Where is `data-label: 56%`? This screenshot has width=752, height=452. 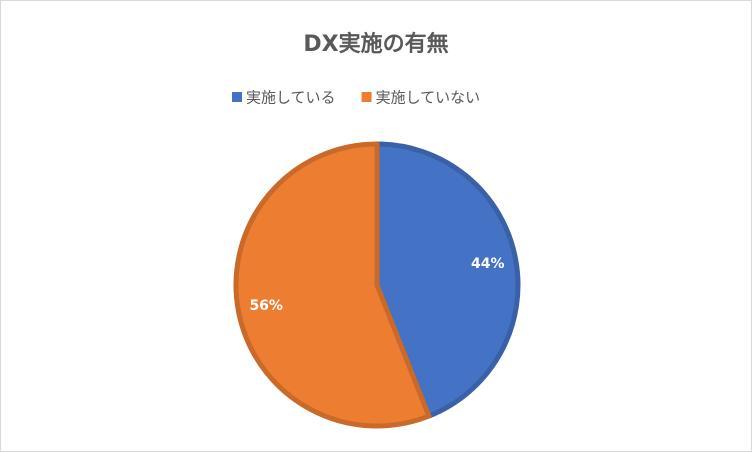 data-label: 56% is located at coordinates (266, 306).